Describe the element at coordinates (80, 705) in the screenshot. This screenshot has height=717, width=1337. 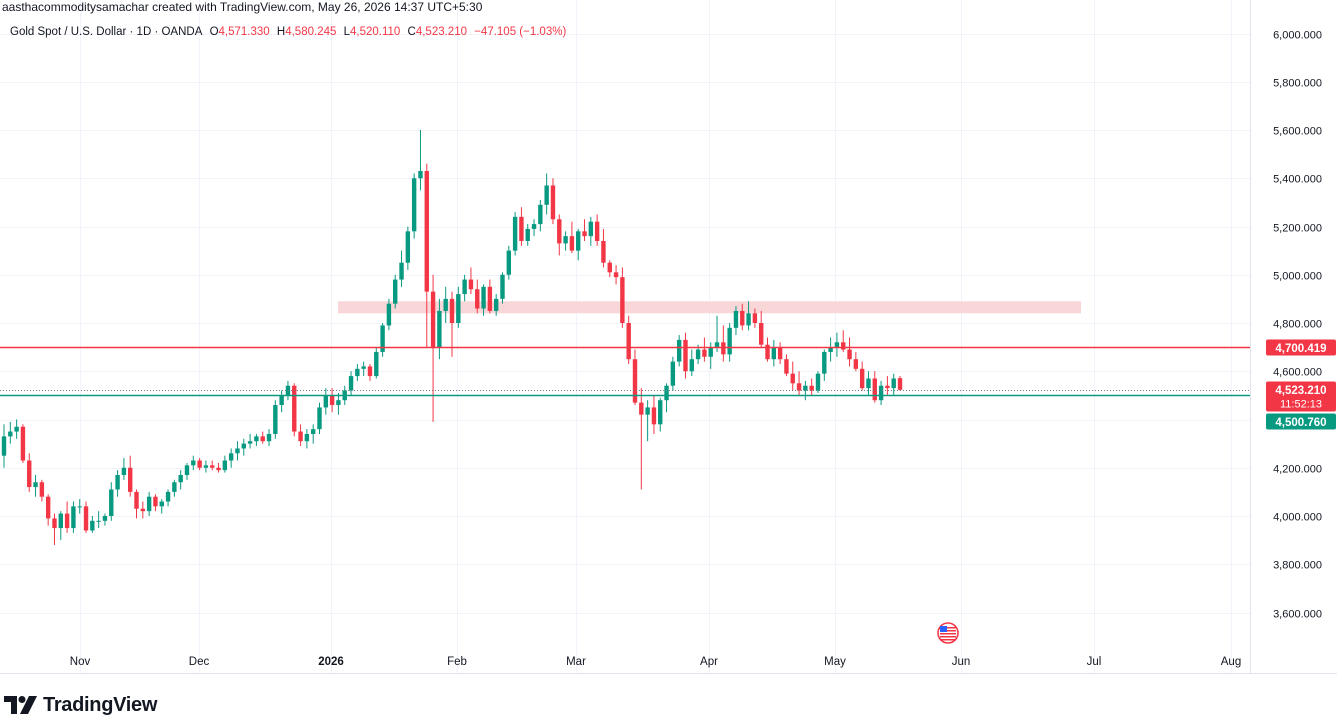
I see `tradingview-logo: TradingView` at that location.